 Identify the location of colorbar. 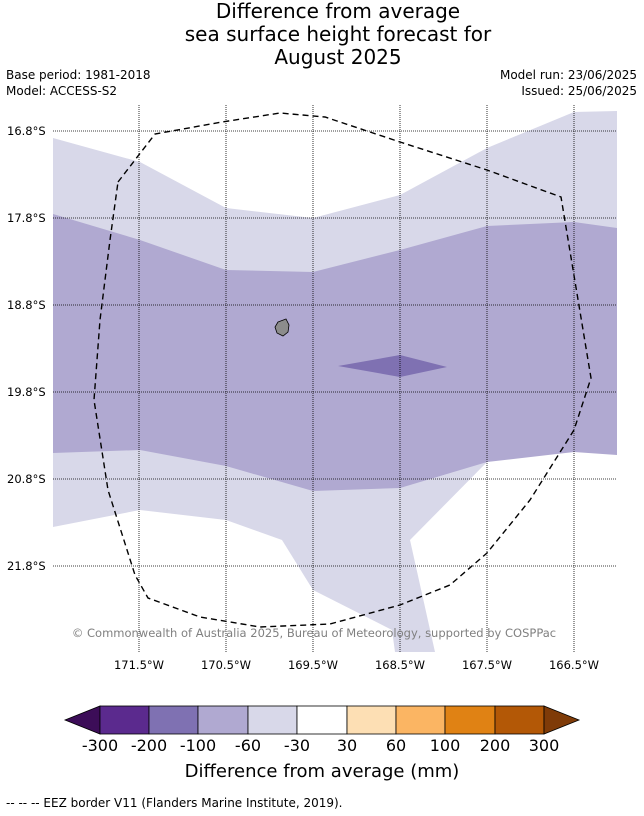
(322, 720).